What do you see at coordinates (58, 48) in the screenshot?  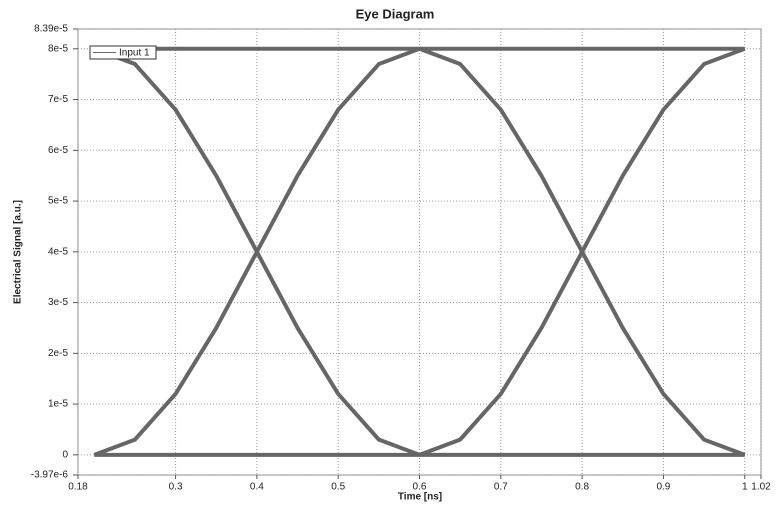 I see `y-tick-label: 8e-5` at bounding box center [58, 48].